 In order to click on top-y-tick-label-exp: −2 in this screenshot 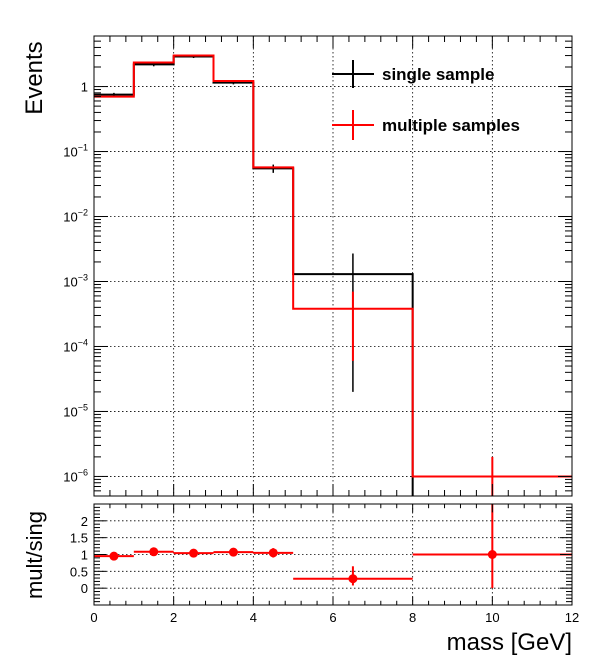, I will do `click(83, 213)`.